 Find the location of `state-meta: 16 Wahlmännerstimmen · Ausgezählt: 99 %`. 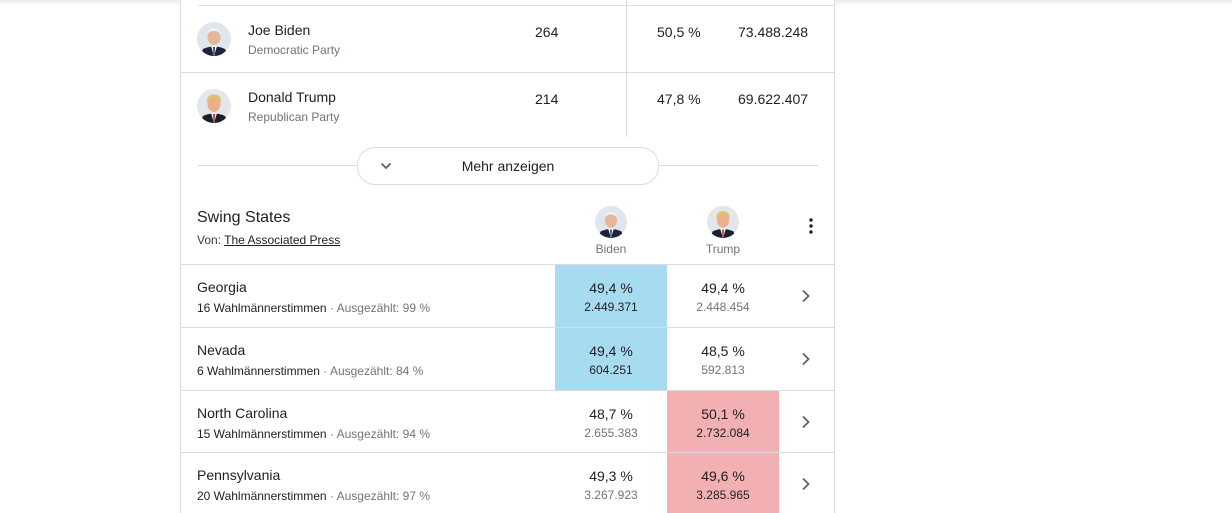

state-meta: 16 Wahlmännerstimmen · Ausgezählt: 99 % is located at coordinates (313, 308).